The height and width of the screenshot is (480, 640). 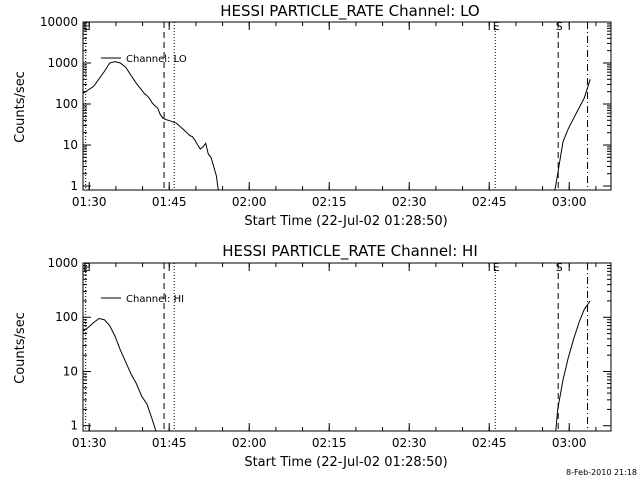 I want to click on chart-title-lo: HESSI PARTICLE_RATE Channel: LO, so click(x=349, y=11).